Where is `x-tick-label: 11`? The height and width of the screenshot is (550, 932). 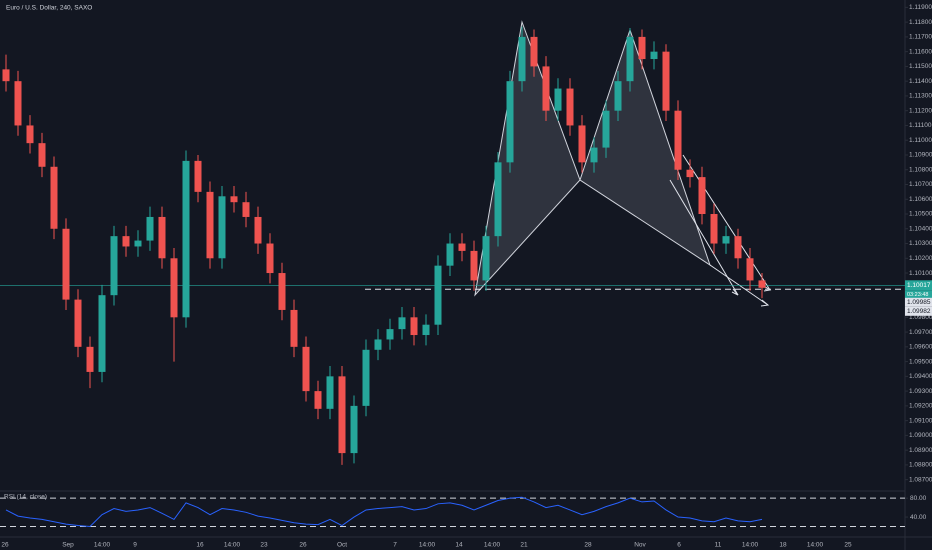
x-tick-label: 11 is located at coordinates (718, 545).